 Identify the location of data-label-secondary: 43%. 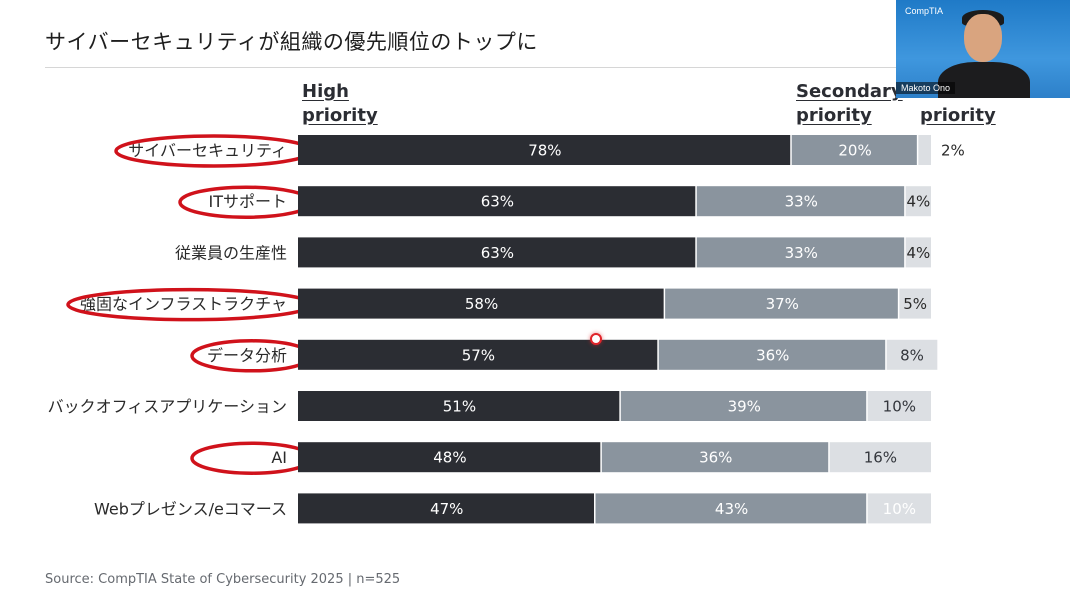
(731, 509).